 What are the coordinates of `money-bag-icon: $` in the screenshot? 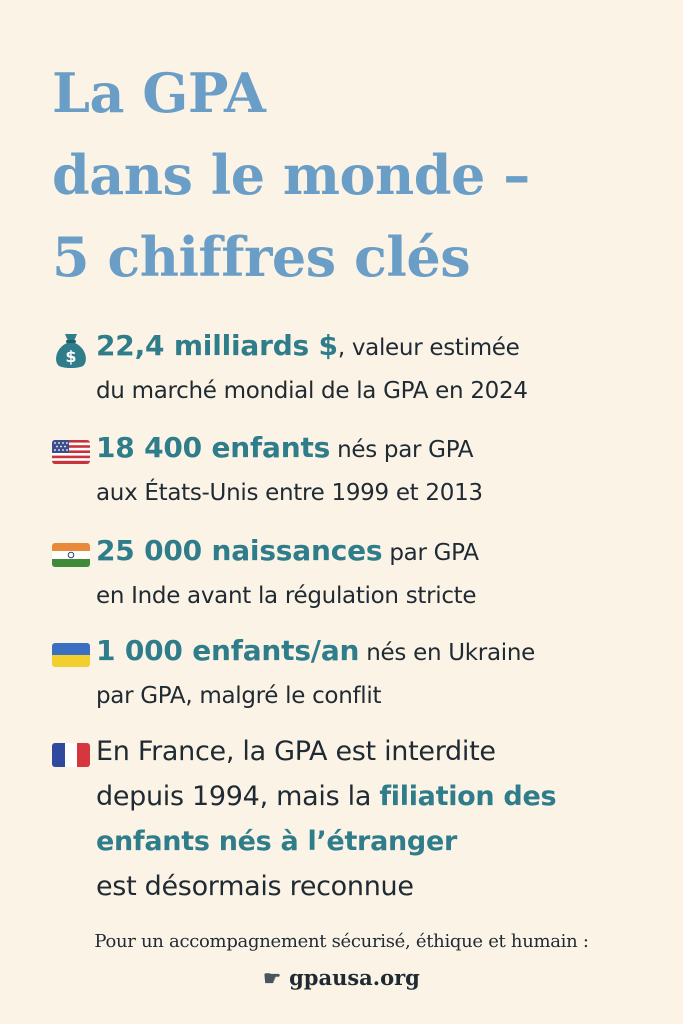 It's located at (74, 350).